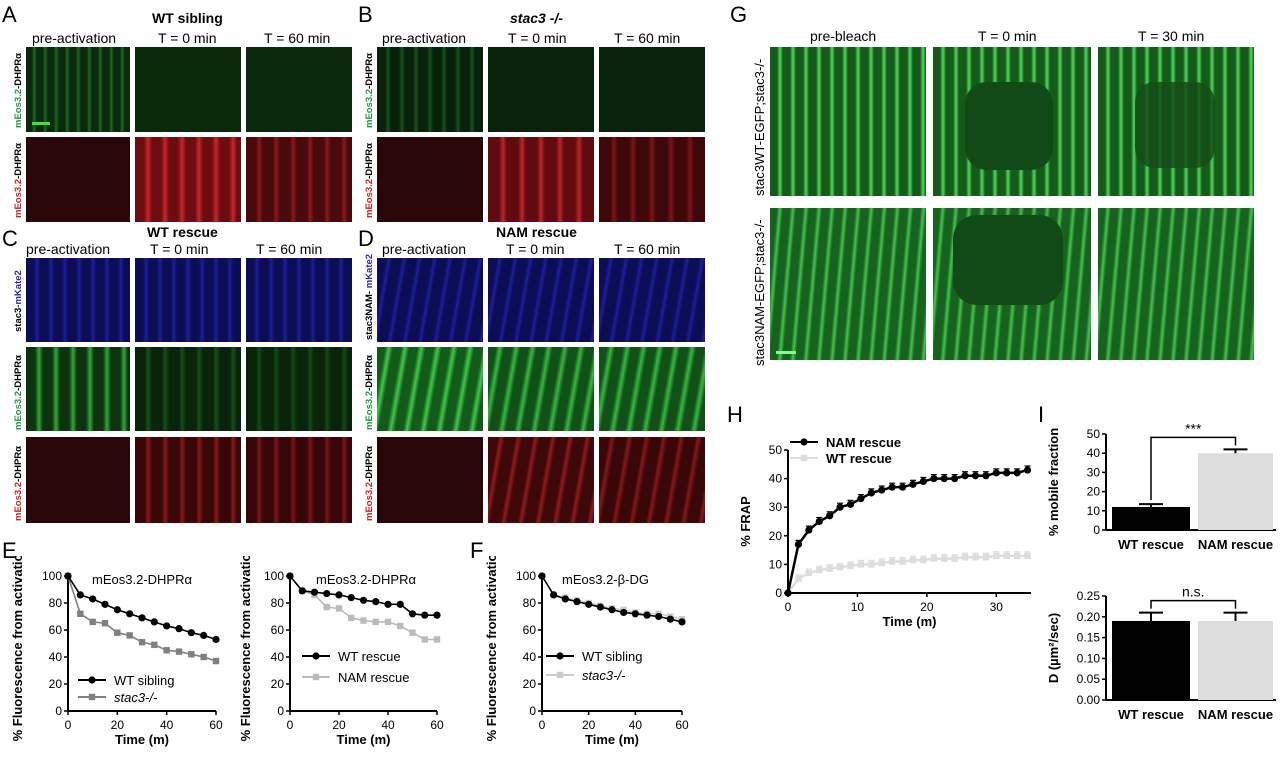  I want to click on panel-d-green-t0, so click(541, 389).